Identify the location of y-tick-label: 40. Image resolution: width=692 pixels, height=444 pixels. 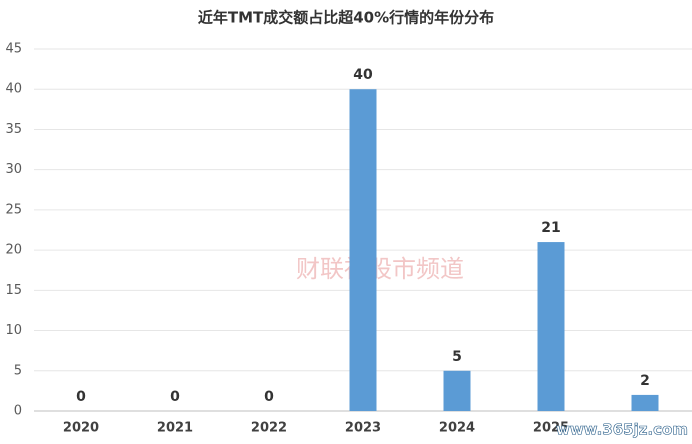
(13, 89).